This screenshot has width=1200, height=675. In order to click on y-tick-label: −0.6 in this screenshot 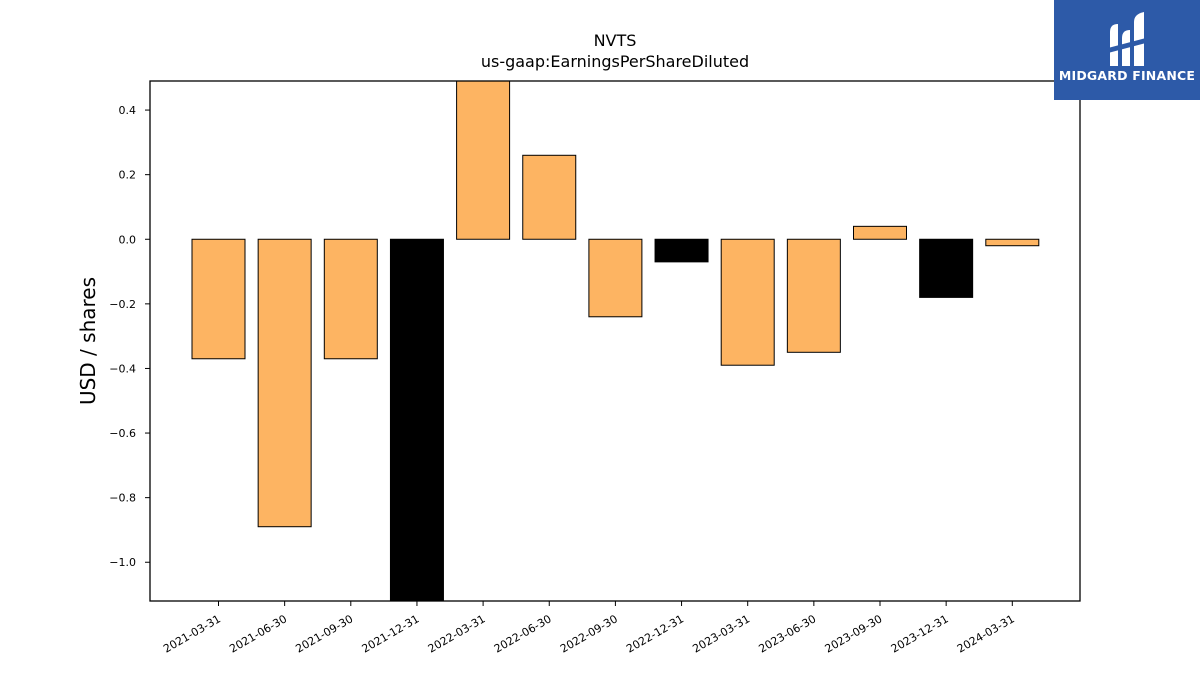, I will do `click(122, 433)`.